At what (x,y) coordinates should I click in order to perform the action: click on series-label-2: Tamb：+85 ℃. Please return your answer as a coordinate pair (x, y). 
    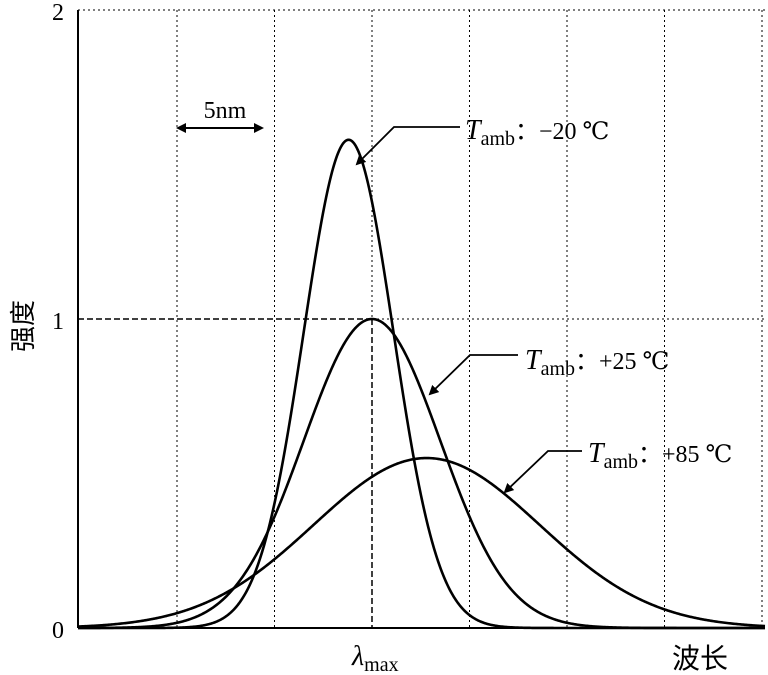
    Looking at the image, I should click on (660, 455).